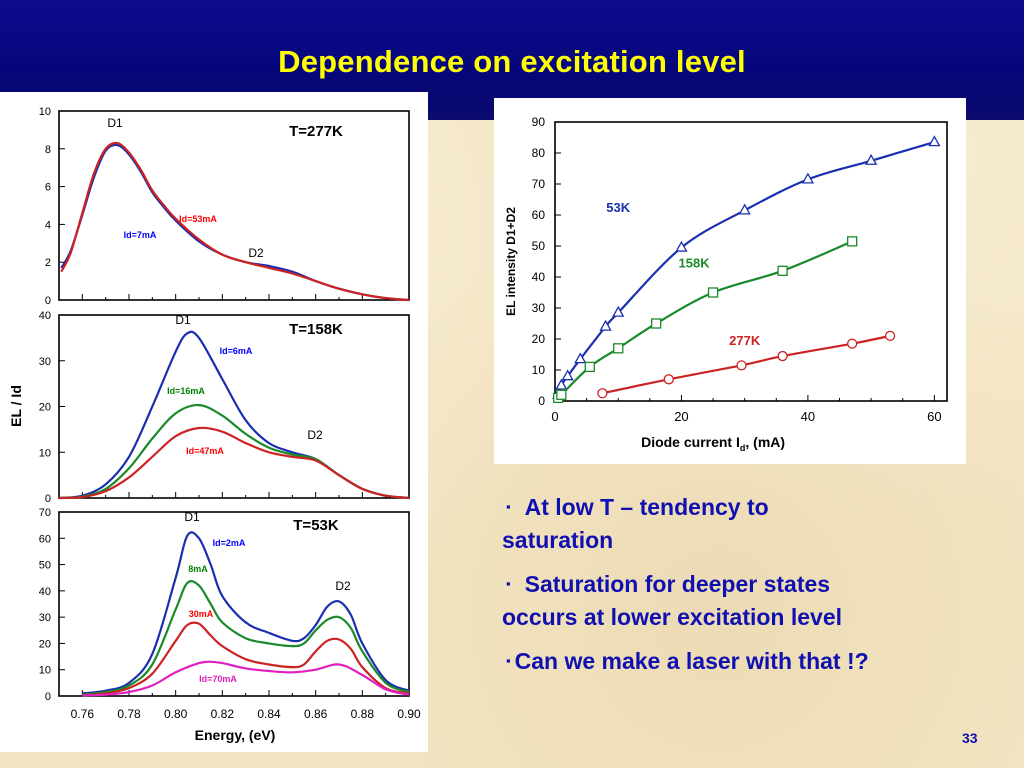  I want to click on page-number: 33, so click(970, 738).